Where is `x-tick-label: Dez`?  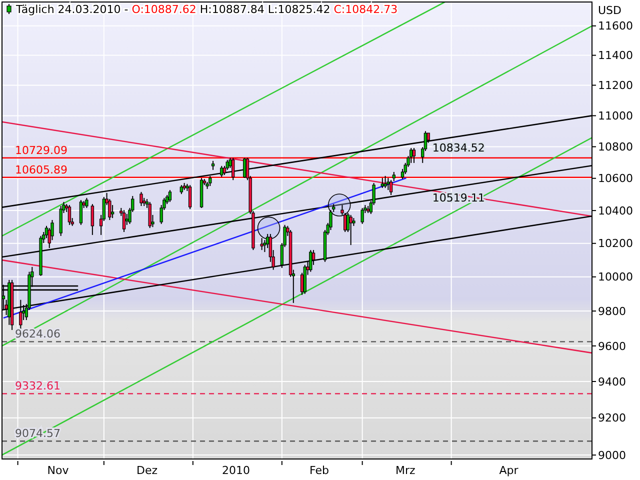 x-tick-label: Dez is located at coordinates (147, 470).